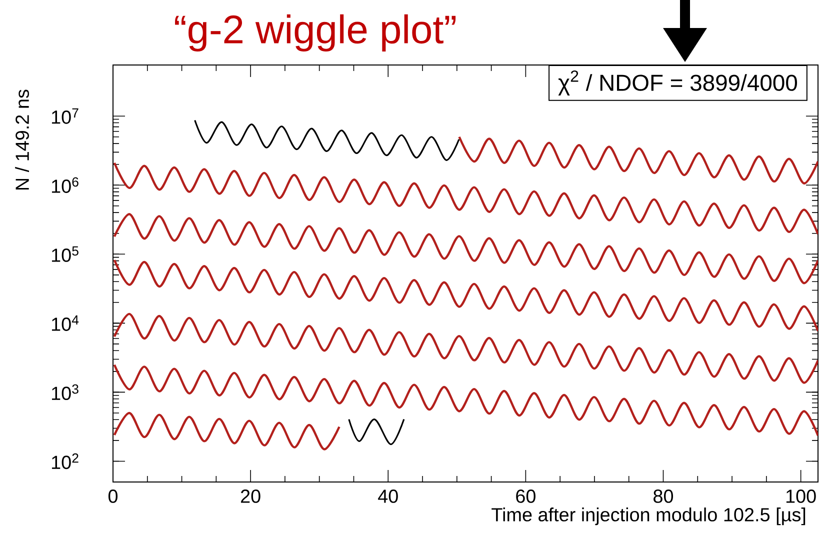 Image resolution: width=821 pixels, height=550 pixels. What do you see at coordinates (678, 83) in the screenshot?
I see `annotation: χ$^{2}$ / NDOF = 3899/4000` at bounding box center [678, 83].